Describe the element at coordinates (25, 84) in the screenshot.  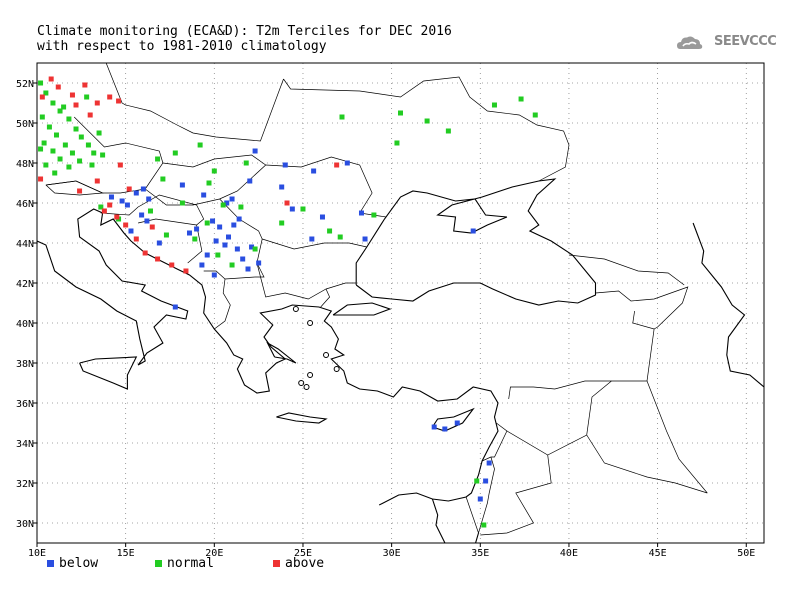
I see `y-tick-label: 52N` at that location.